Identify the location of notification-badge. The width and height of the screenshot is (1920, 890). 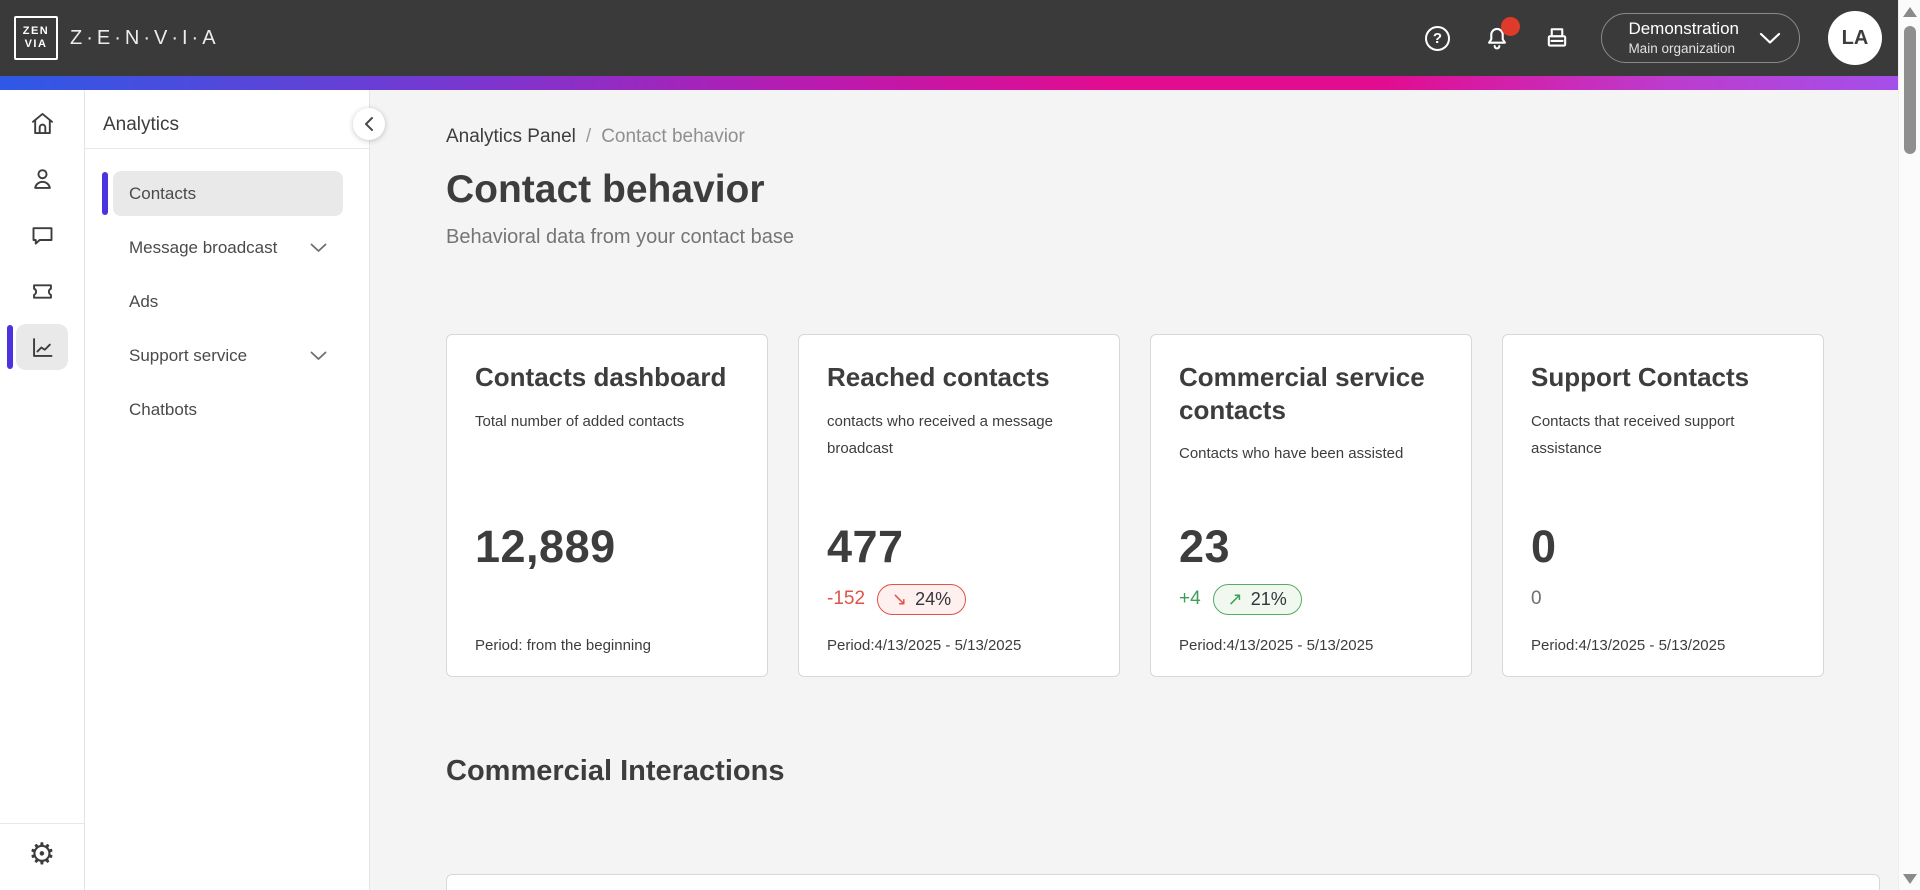
(1511, 26).